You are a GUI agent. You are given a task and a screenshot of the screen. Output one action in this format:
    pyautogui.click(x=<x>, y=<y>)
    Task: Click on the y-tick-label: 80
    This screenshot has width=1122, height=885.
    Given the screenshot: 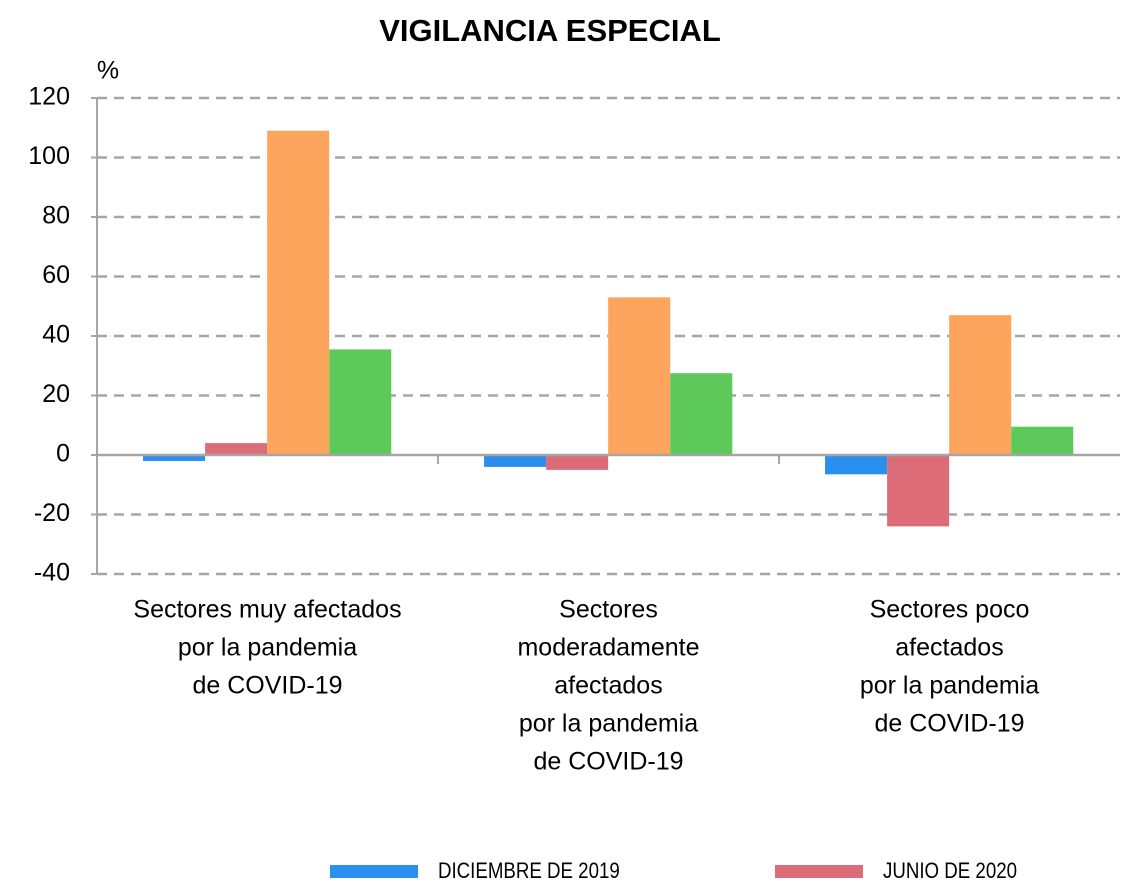 What is the action you would take?
    pyautogui.click(x=56, y=216)
    